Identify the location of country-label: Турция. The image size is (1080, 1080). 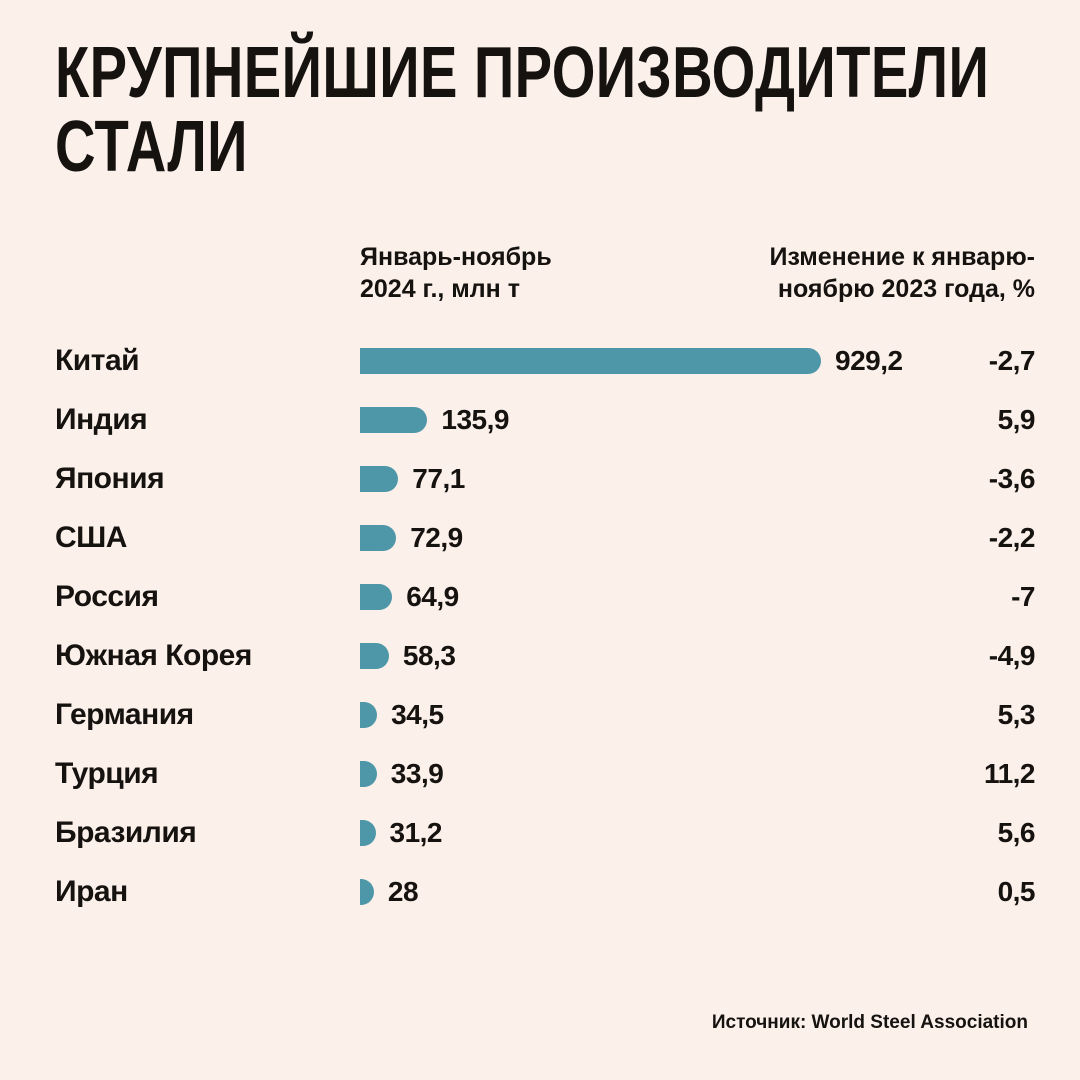
(107, 773).